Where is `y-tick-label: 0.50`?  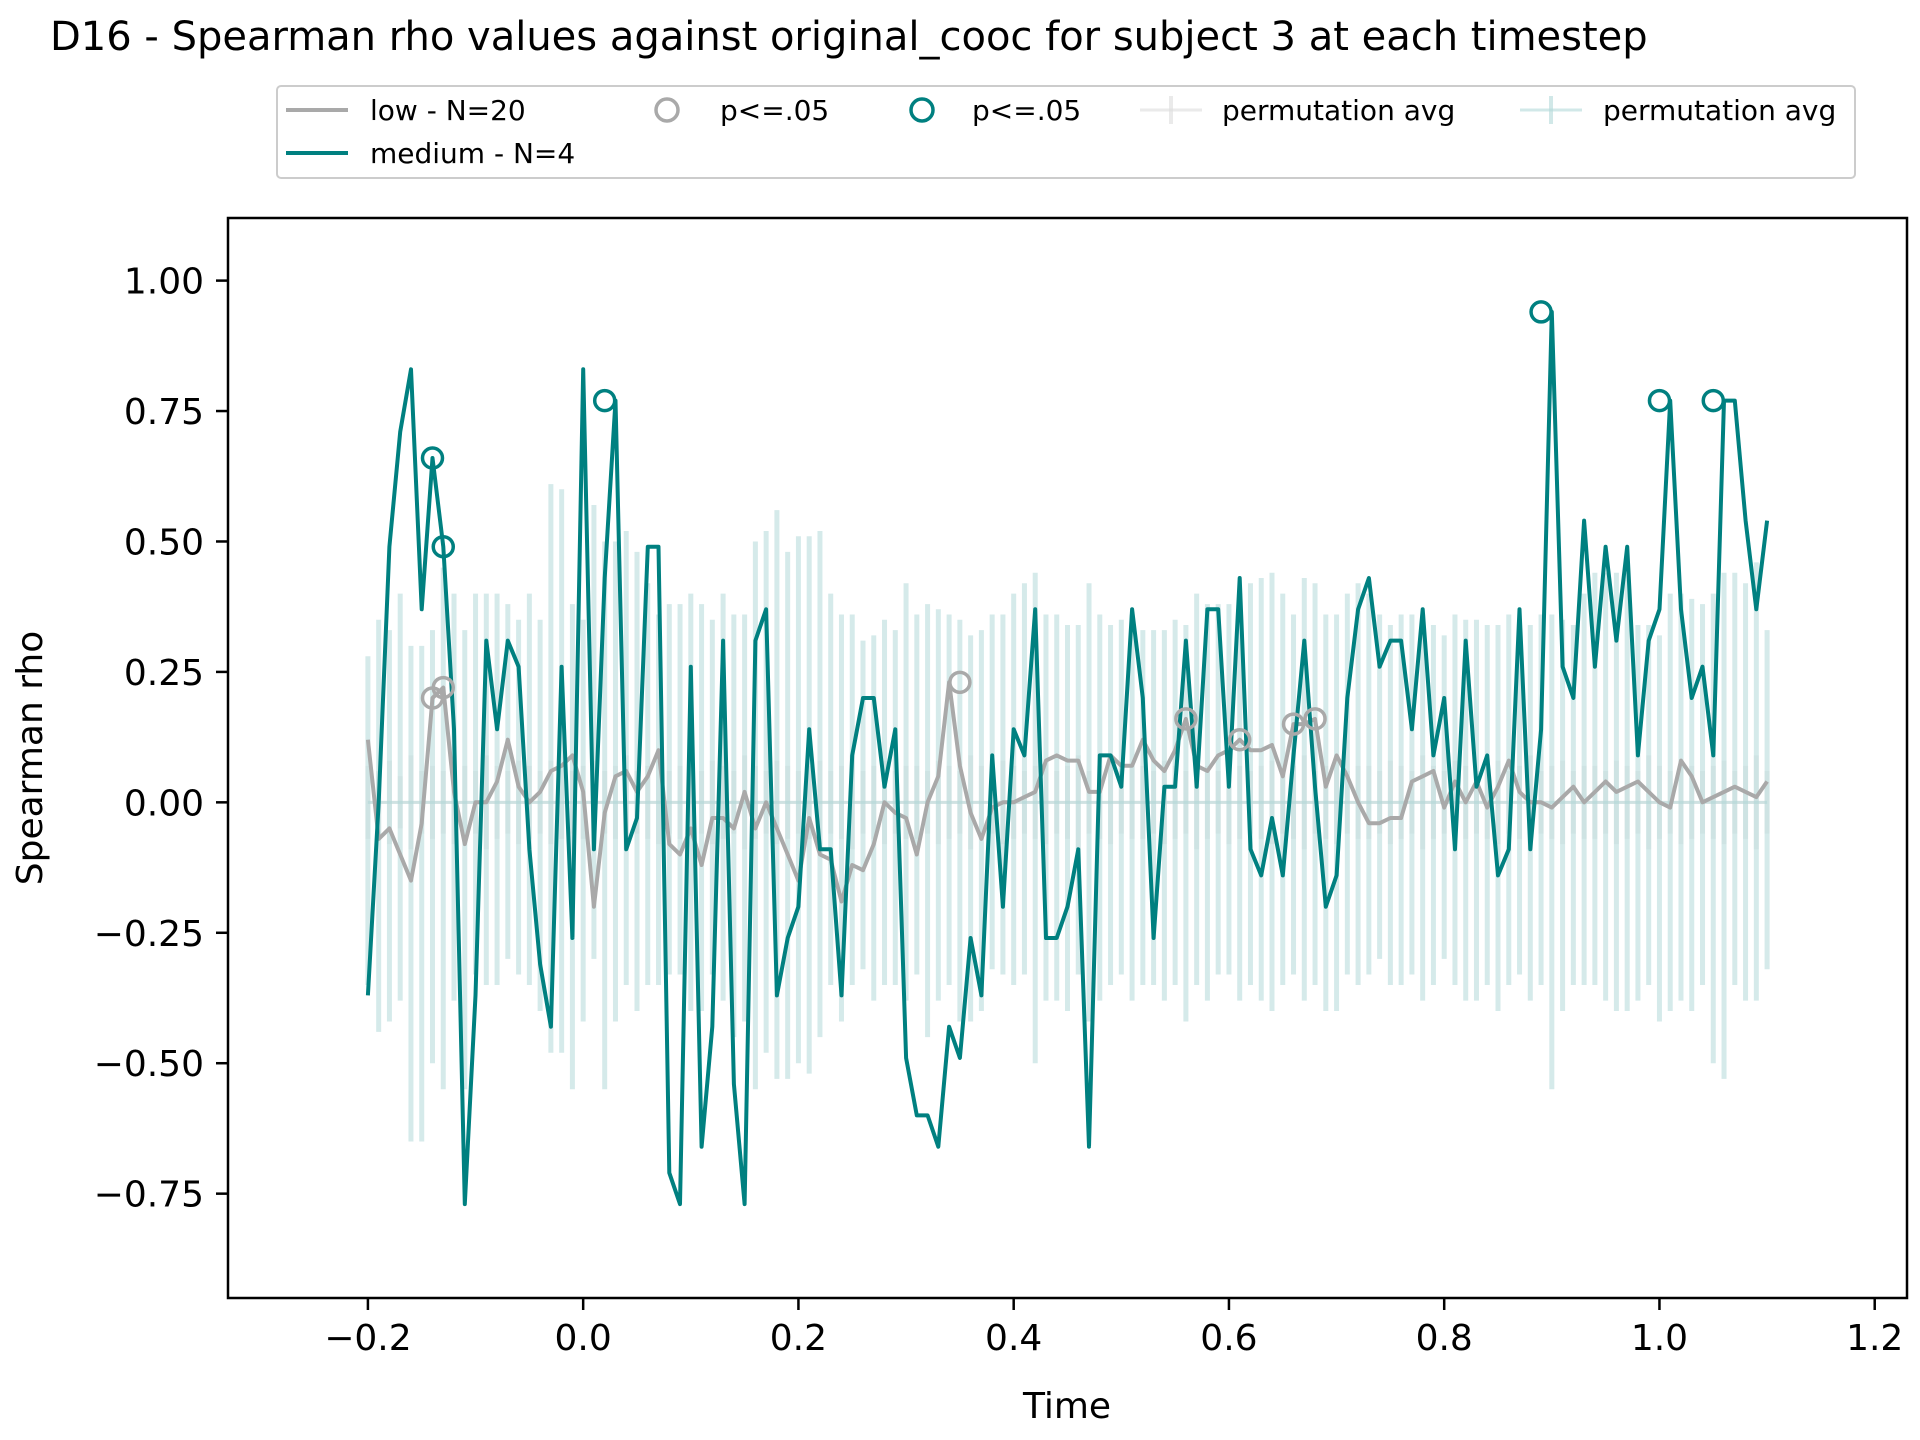 y-tick-label: 0.50 is located at coordinates (164, 542).